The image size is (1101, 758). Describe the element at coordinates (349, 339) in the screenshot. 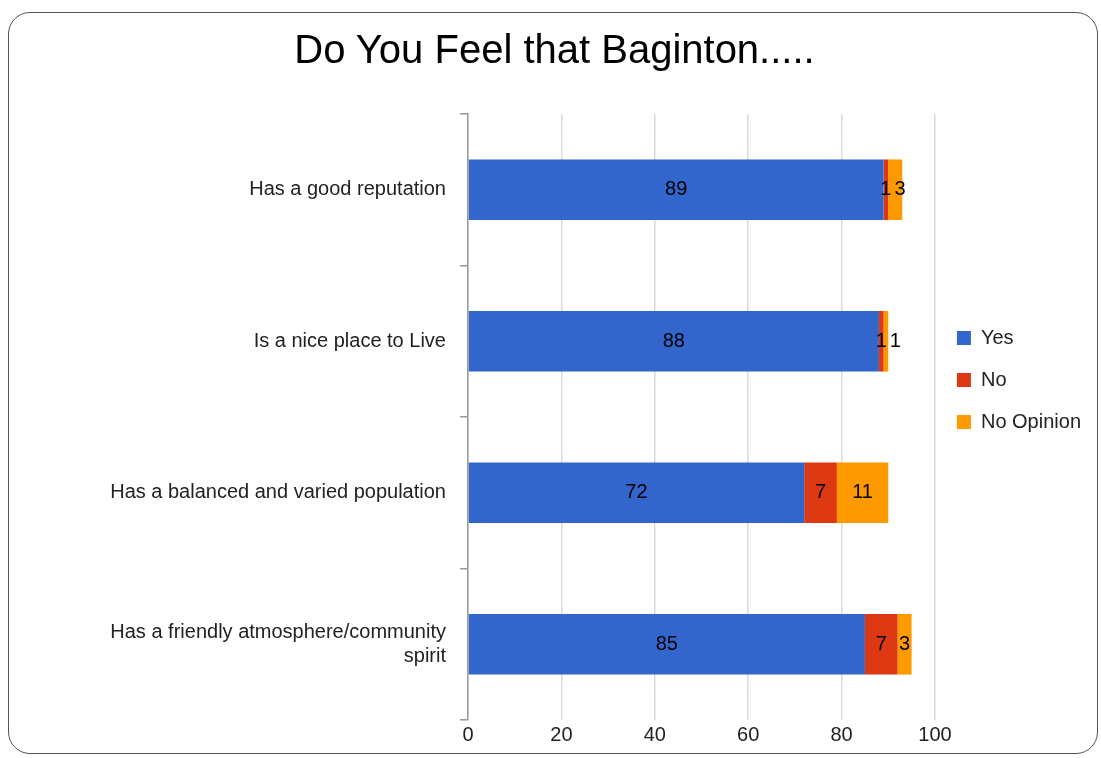

I see `y-tick-label: Is a nice place to Live` at that location.